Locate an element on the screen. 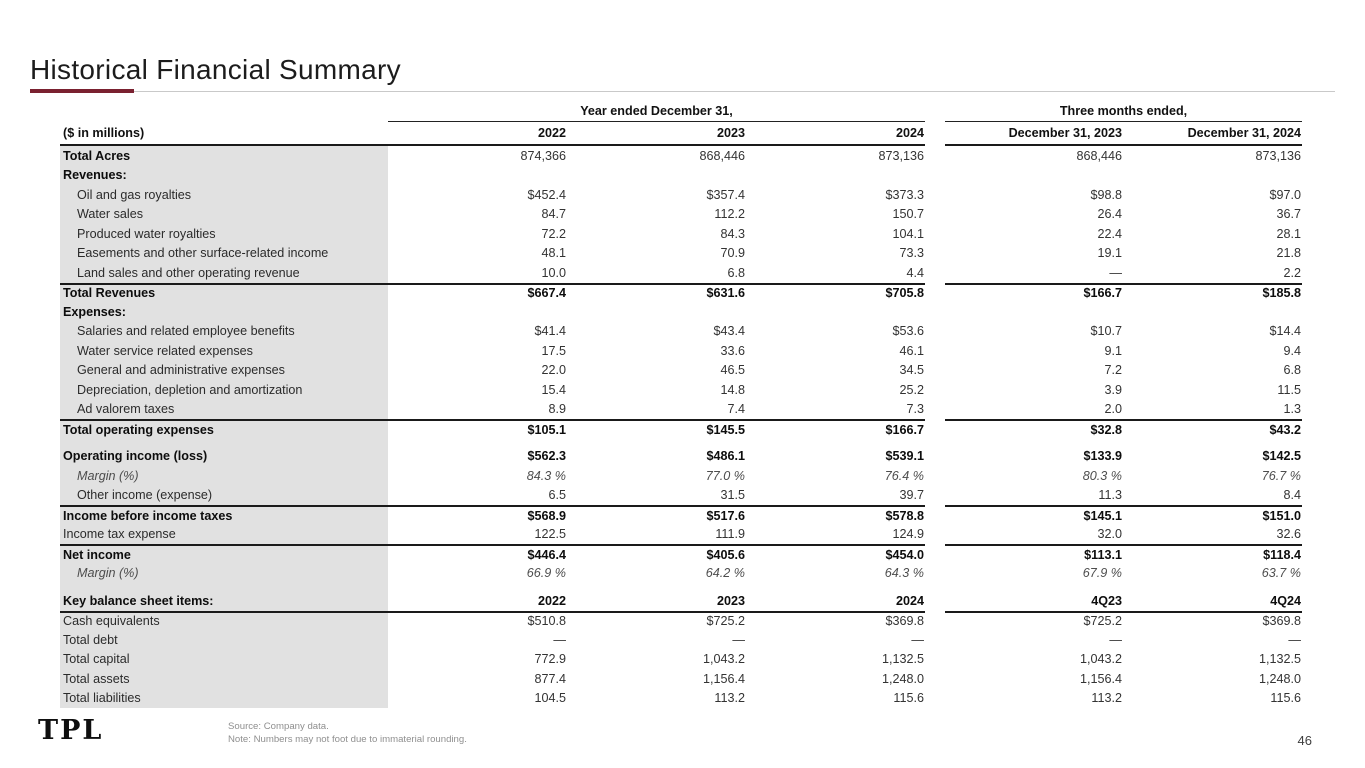  cell-value: 150.7 is located at coordinates (908, 214).